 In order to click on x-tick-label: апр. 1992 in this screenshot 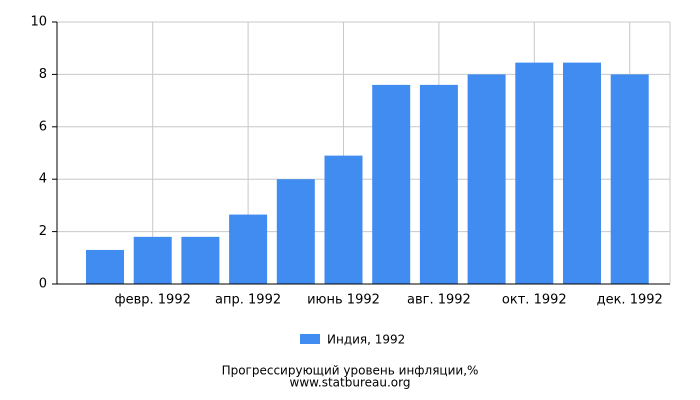, I will do `click(248, 300)`.